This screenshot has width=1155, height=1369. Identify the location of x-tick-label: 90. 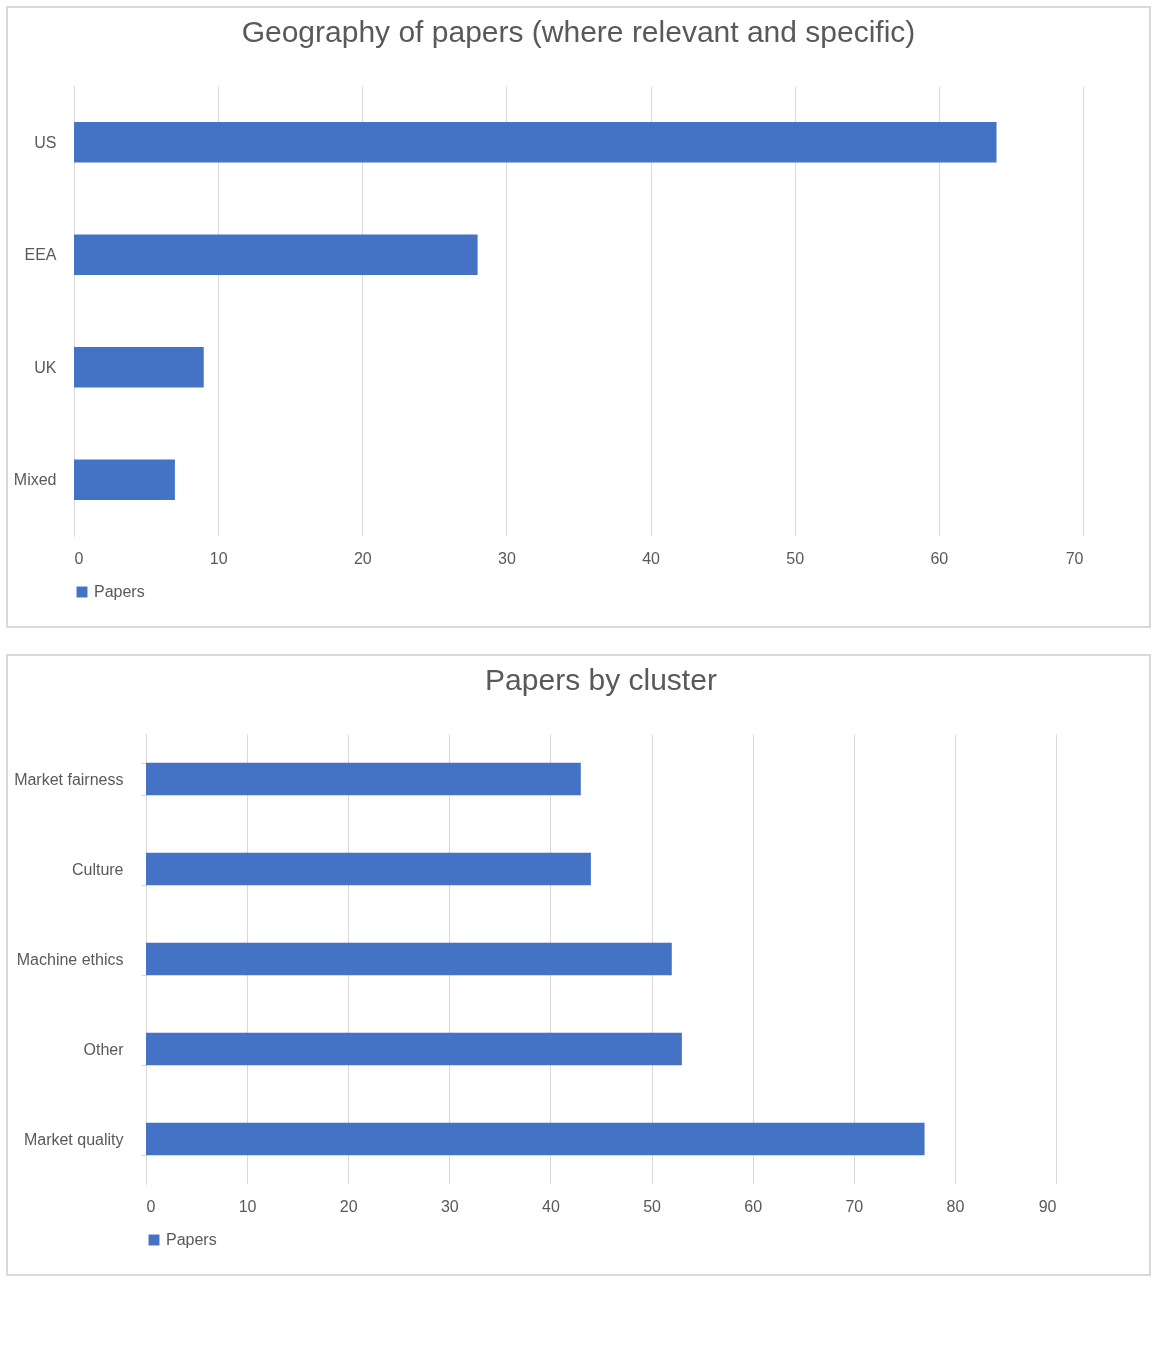
(1047, 1206).